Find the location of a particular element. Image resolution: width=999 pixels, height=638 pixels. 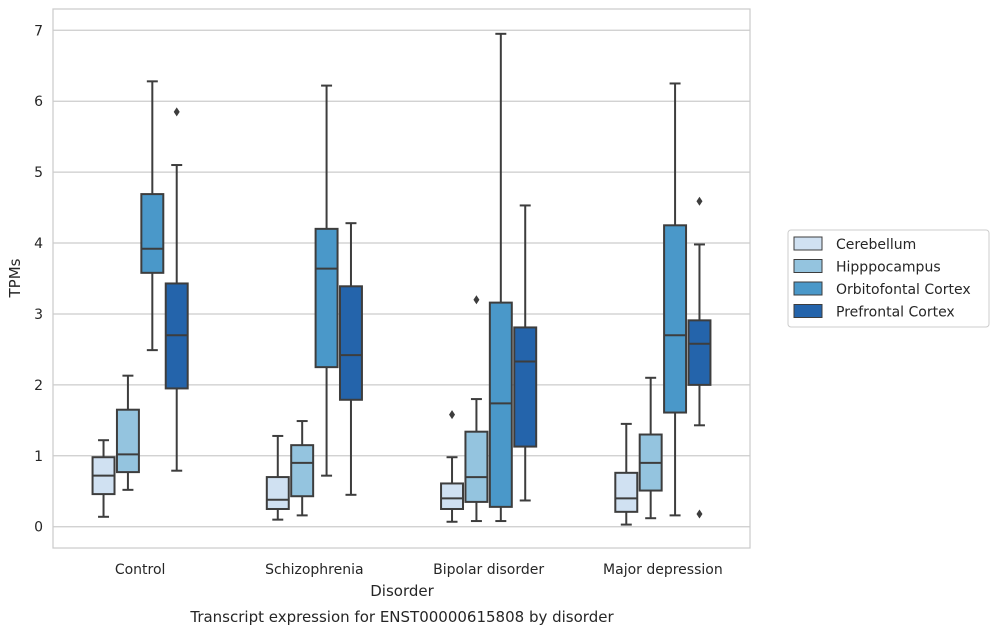

x-axis-label: Disorder is located at coordinates (402, 591).